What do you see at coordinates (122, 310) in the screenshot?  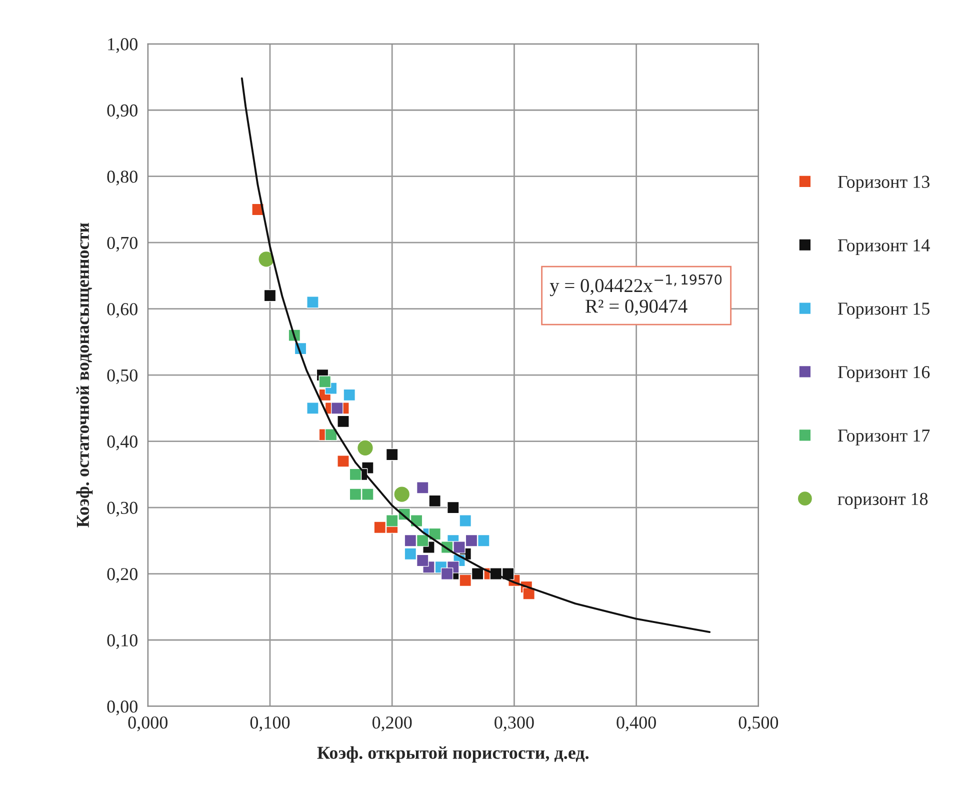 I see `y-tick-label: 0,60` at bounding box center [122, 310].